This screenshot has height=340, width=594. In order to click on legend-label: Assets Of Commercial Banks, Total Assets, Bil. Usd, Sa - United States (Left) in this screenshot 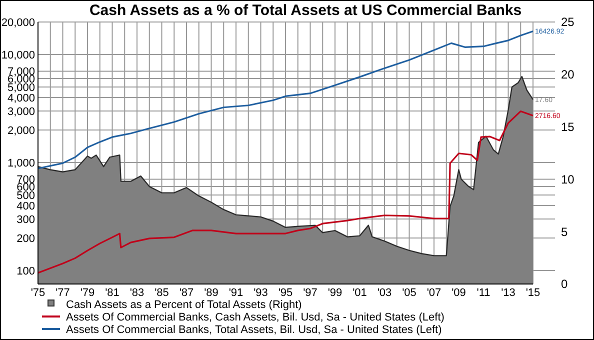, I will do `click(254, 330)`.